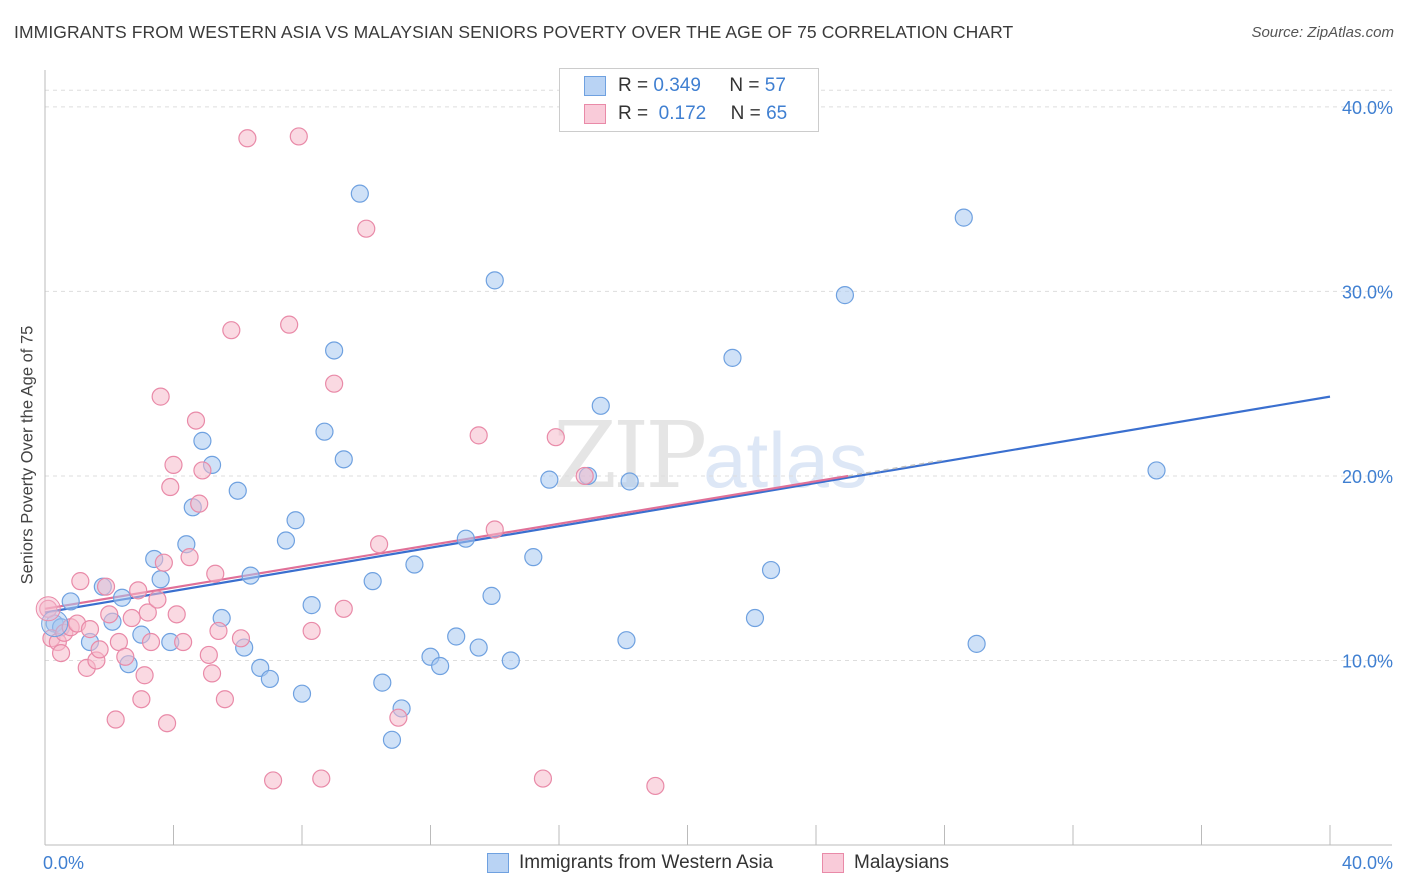  I want to click on trendline-malaysians, so click(446, 542).